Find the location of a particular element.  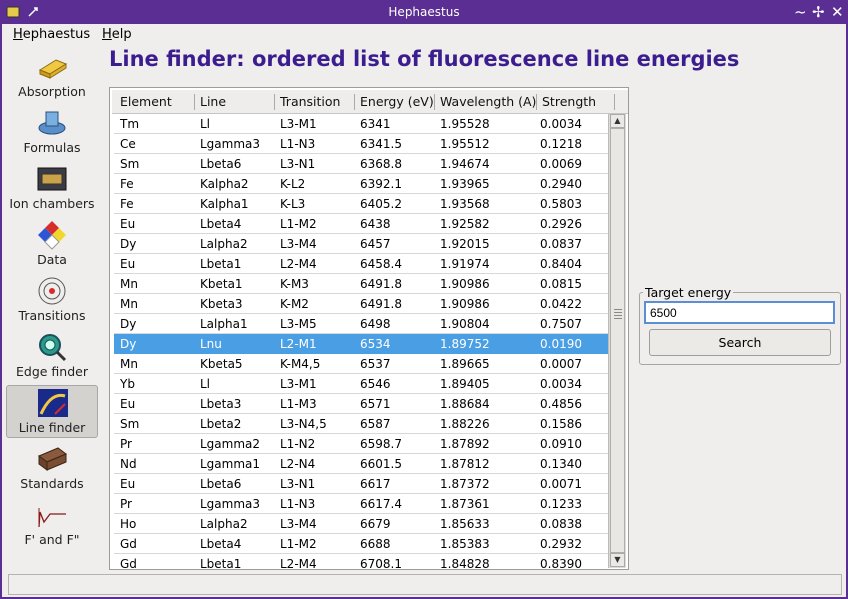

cell-line: Ll is located at coordinates (205, 384).